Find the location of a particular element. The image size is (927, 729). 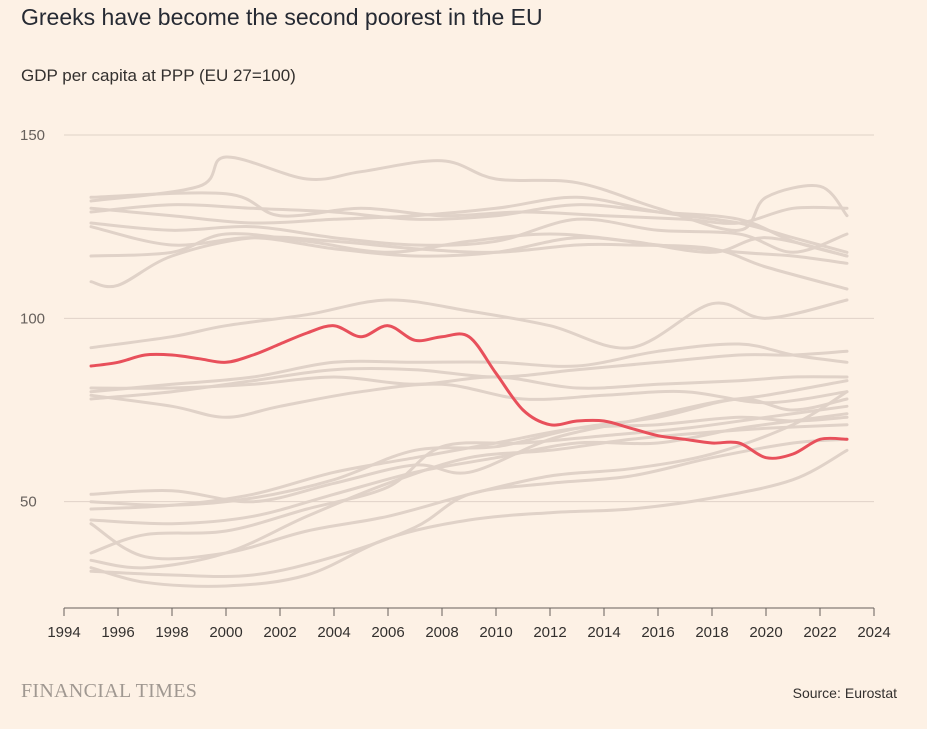

x-tick-label: 2010 is located at coordinates (495, 632).